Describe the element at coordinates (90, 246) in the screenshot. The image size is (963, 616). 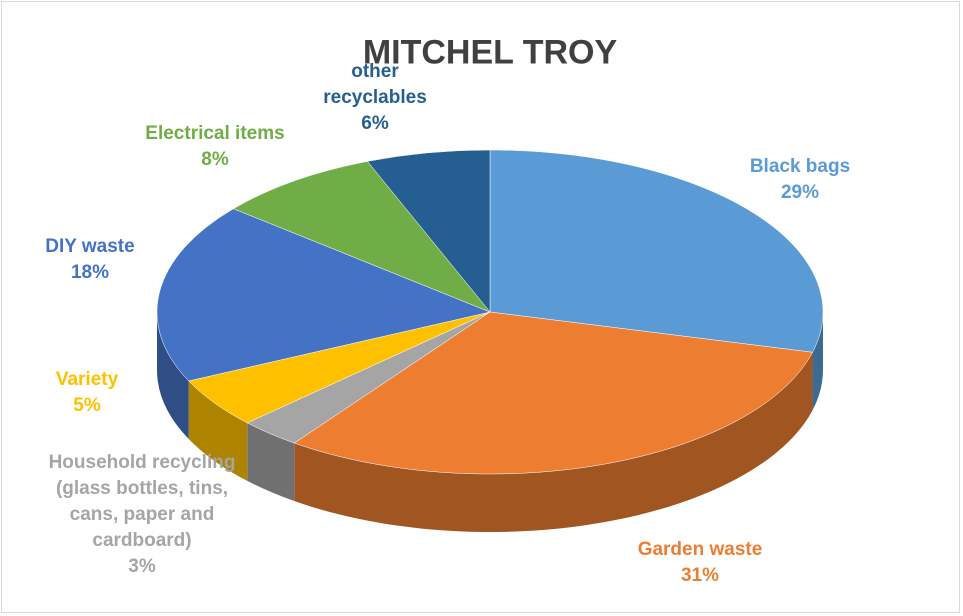
I see `data-label-name: DIY waste` at that location.